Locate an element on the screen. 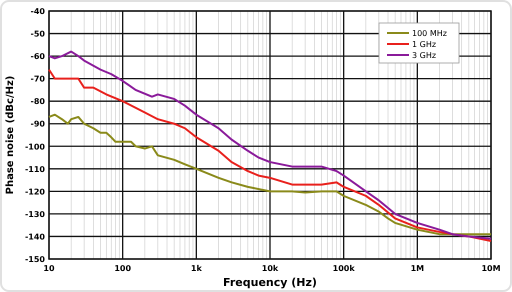 This screenshot has height=292, width=512. y-tick-label: -110 is located at coordinates (35, 169).